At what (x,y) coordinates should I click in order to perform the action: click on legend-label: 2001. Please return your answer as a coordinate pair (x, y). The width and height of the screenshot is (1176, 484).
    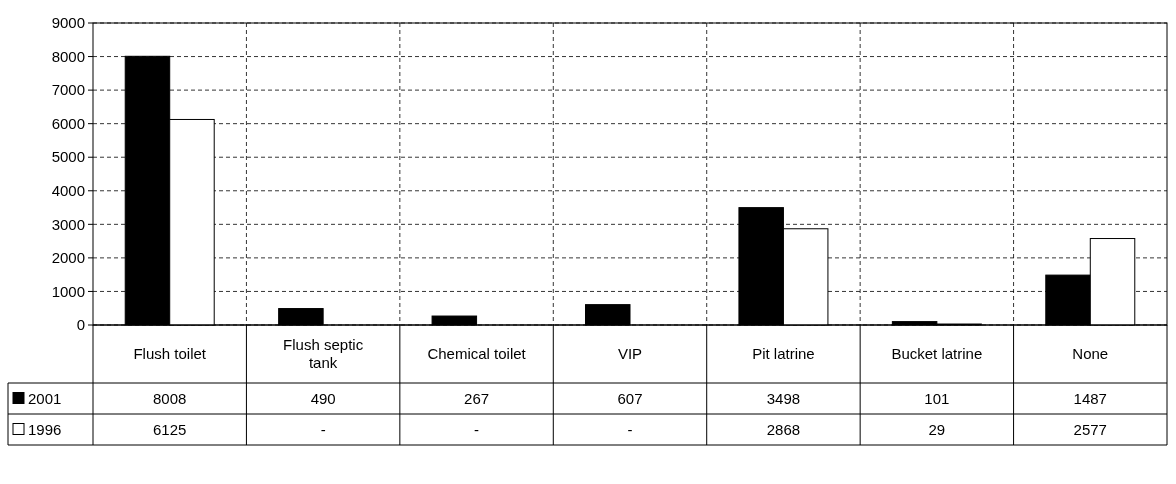
    Looking at the image, I should click on (45, 398).